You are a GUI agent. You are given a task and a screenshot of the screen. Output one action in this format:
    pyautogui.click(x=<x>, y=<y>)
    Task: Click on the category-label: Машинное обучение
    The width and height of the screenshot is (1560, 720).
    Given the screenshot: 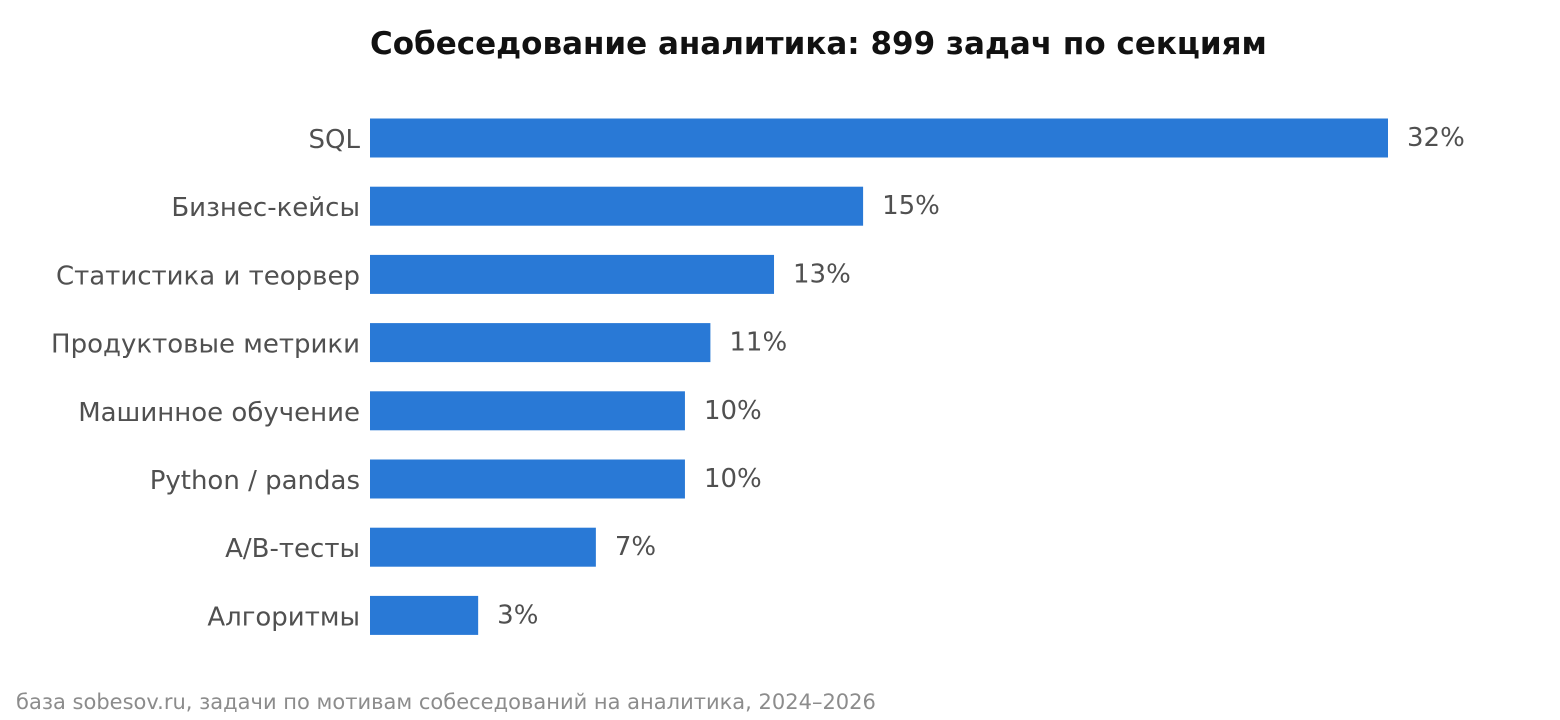 What is the action you would take?
    pyautogui.click(x=219, y=413)
    